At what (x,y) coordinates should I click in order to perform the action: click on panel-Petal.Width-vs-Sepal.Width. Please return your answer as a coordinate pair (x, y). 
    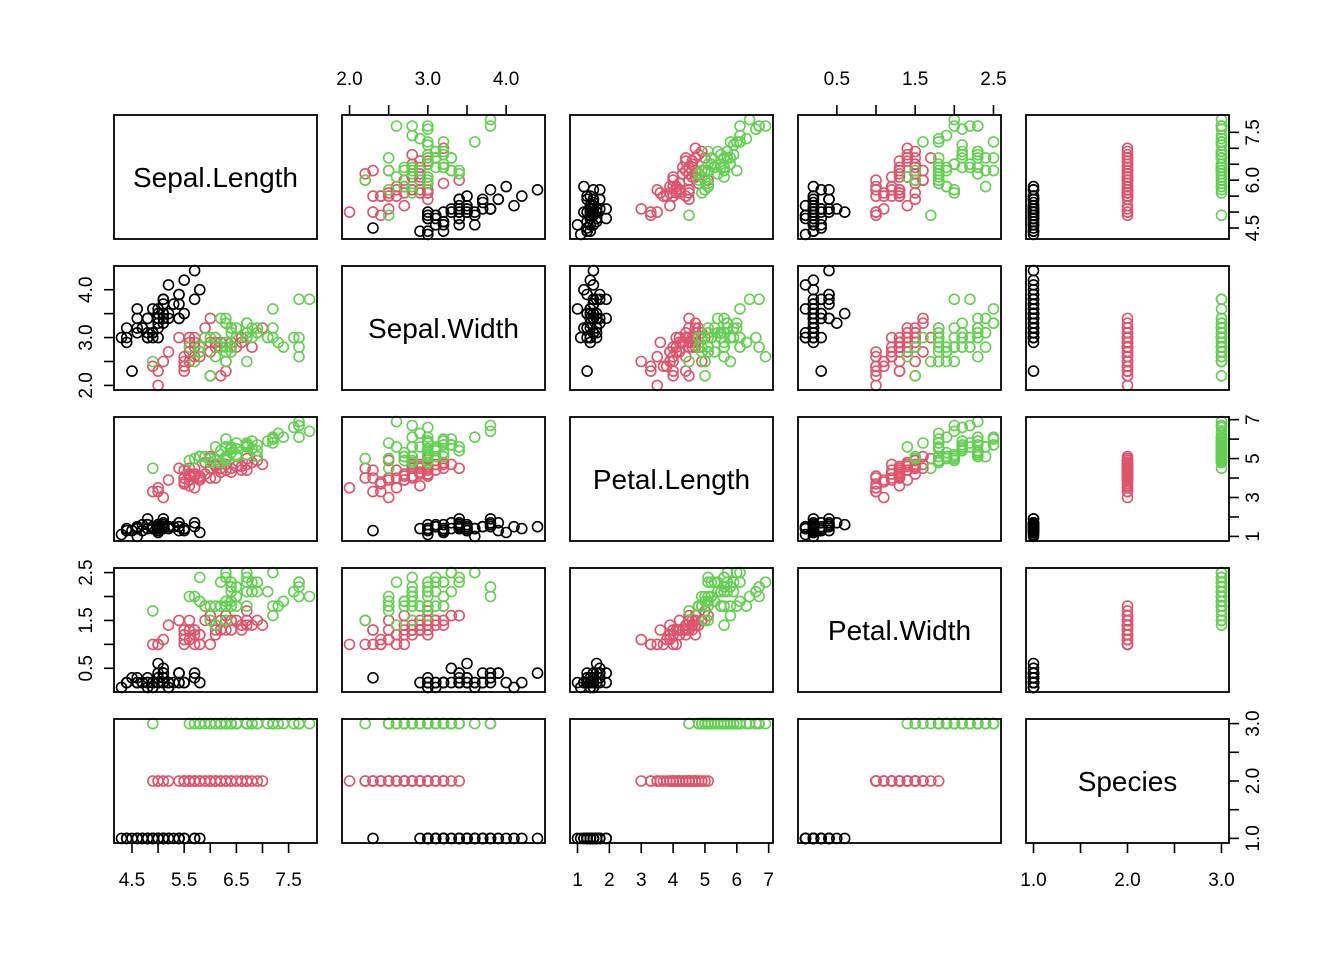
    Looking at the image, I should click on (899, 328).